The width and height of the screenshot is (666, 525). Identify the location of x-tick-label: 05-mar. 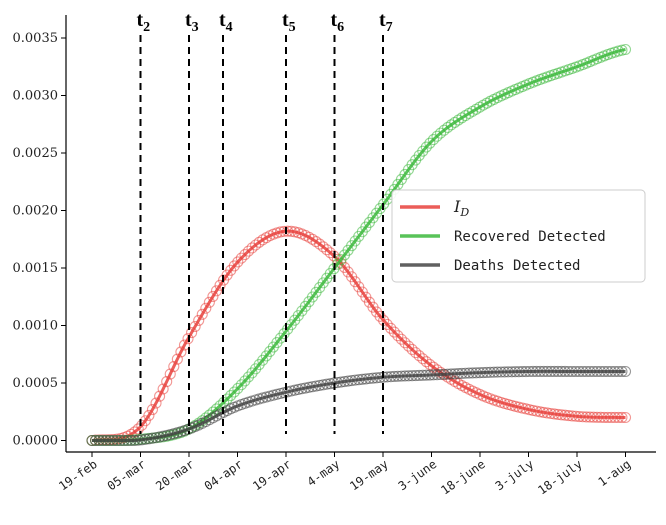
(127, 475).